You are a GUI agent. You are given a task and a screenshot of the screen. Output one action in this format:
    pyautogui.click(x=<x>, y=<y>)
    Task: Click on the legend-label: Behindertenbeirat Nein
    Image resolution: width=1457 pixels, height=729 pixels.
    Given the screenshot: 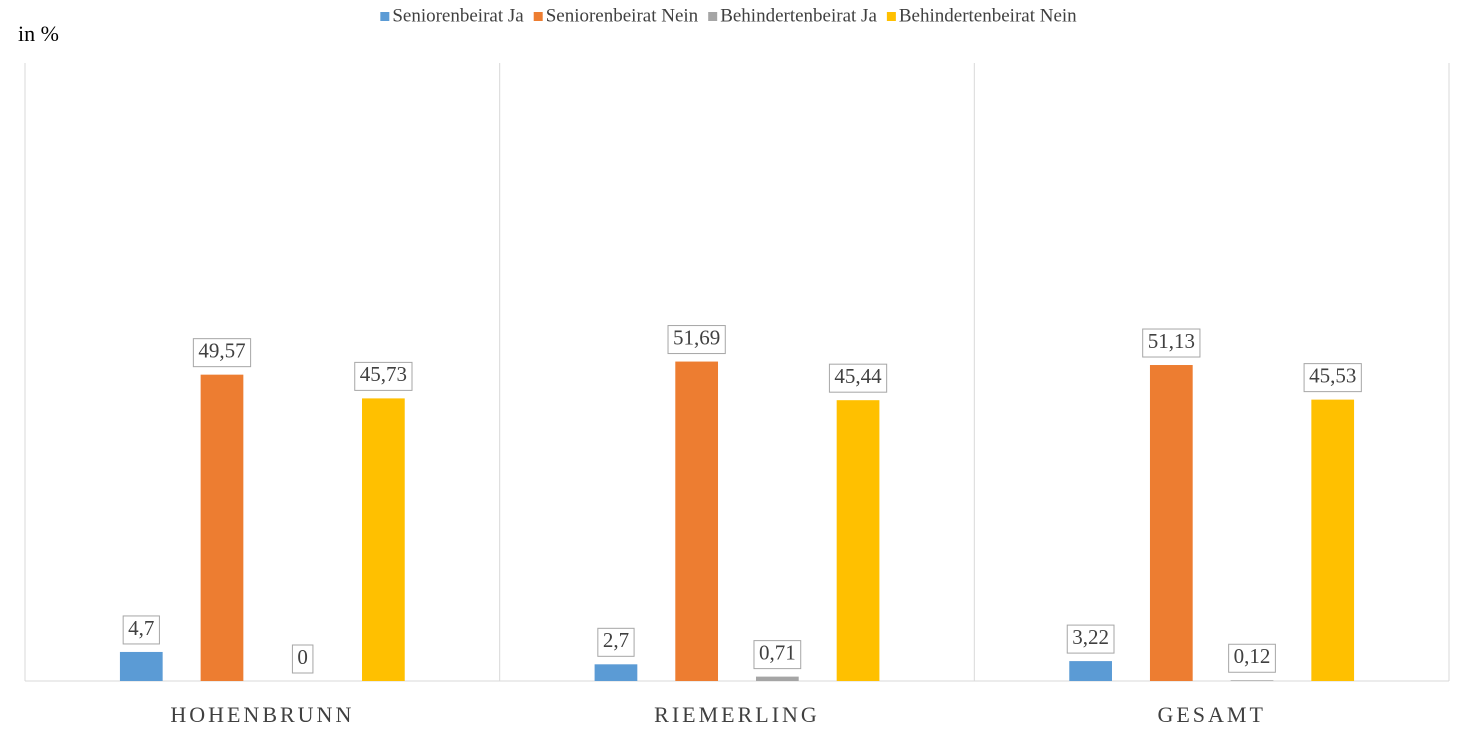 What is the action you would take?
    pyautogui.click(x=988, y=15)
    